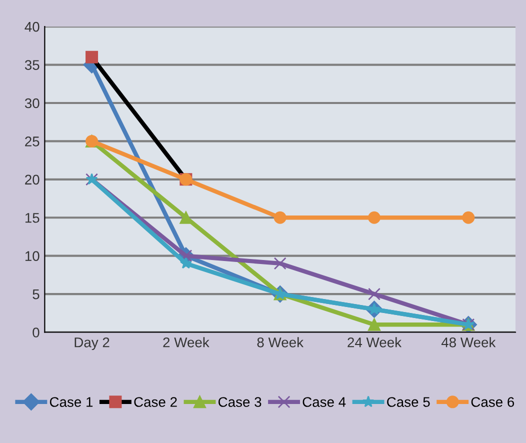  I want to click on y-tick-label: 40, so click(32, 27).